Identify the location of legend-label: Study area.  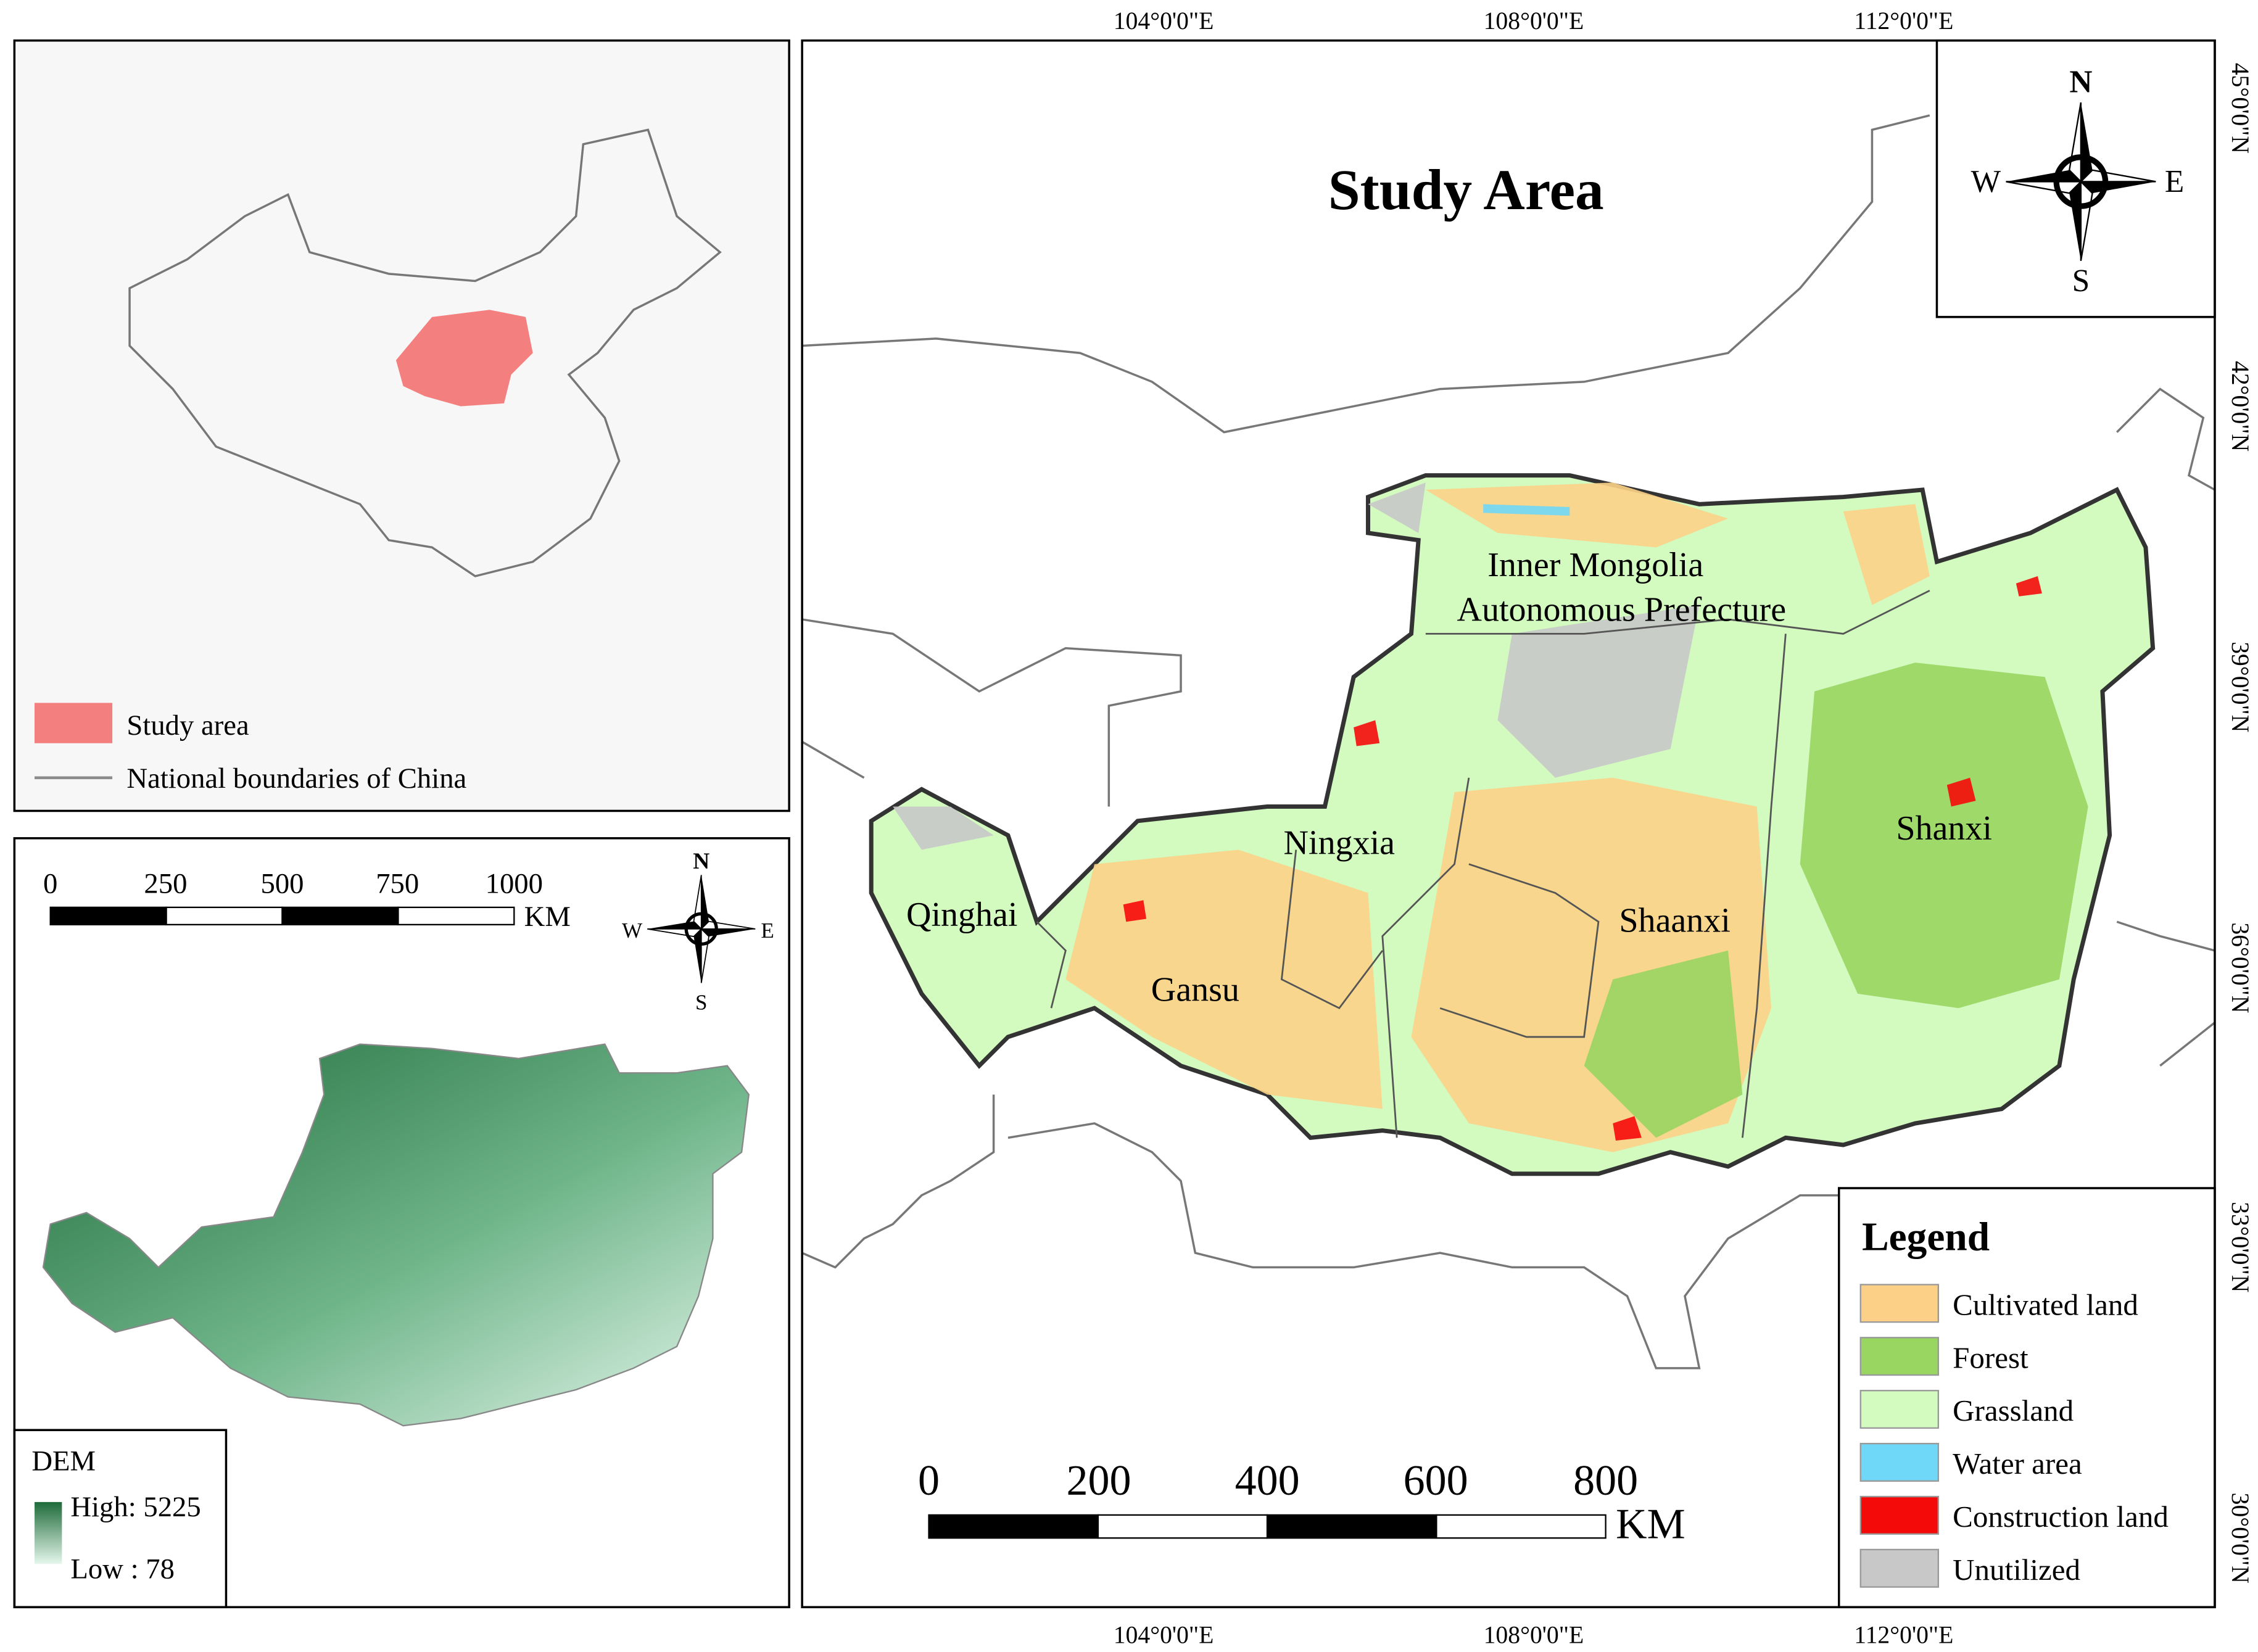
(187, 725).